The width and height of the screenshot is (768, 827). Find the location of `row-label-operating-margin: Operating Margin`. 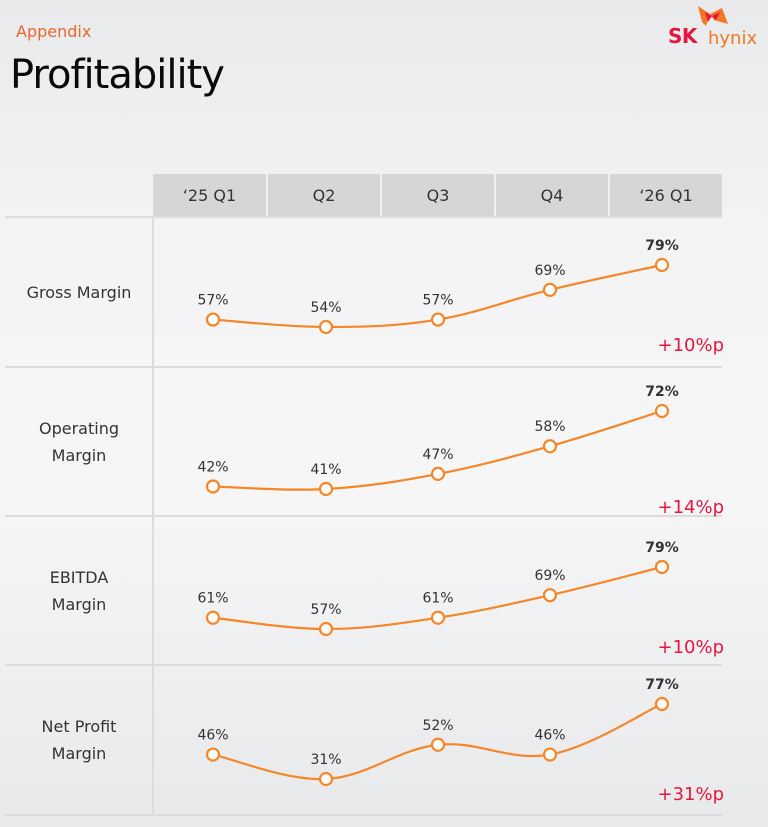

row-label-operating-margin: Operating Margin is located at coordinates (79, 441).